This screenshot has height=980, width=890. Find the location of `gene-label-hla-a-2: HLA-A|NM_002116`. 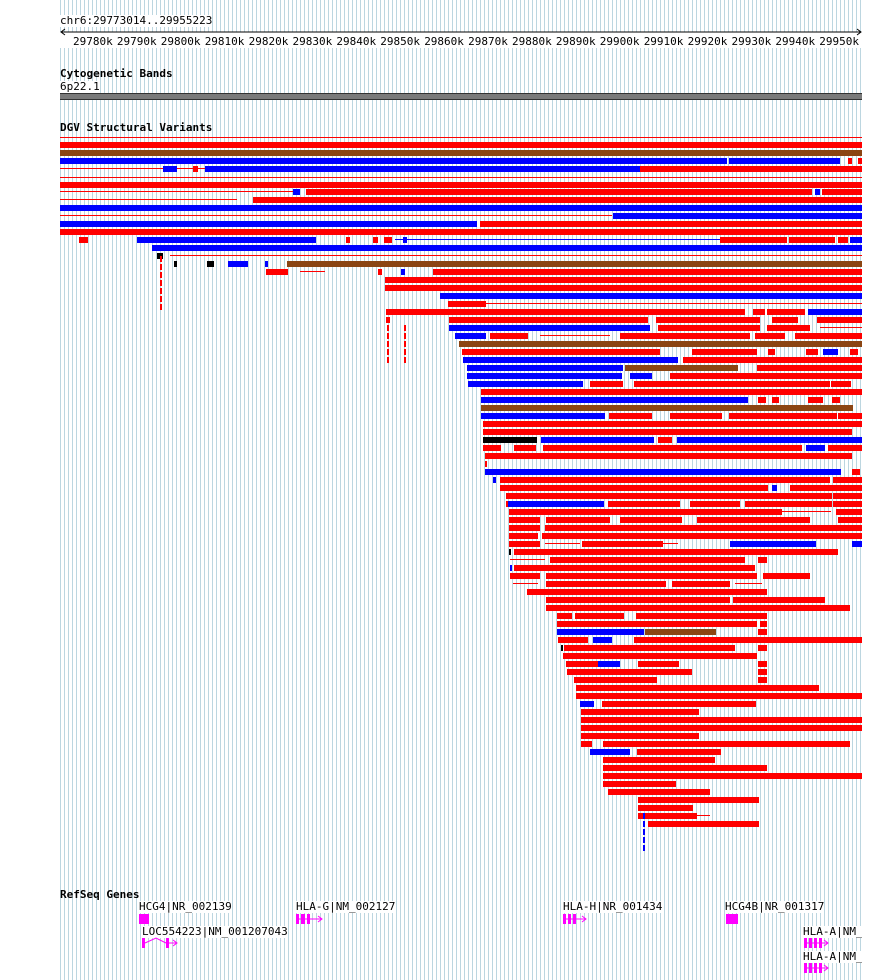

gene-label-hla-a-2: HLA-A|NM_002116 is located at coordinates (832, 957).